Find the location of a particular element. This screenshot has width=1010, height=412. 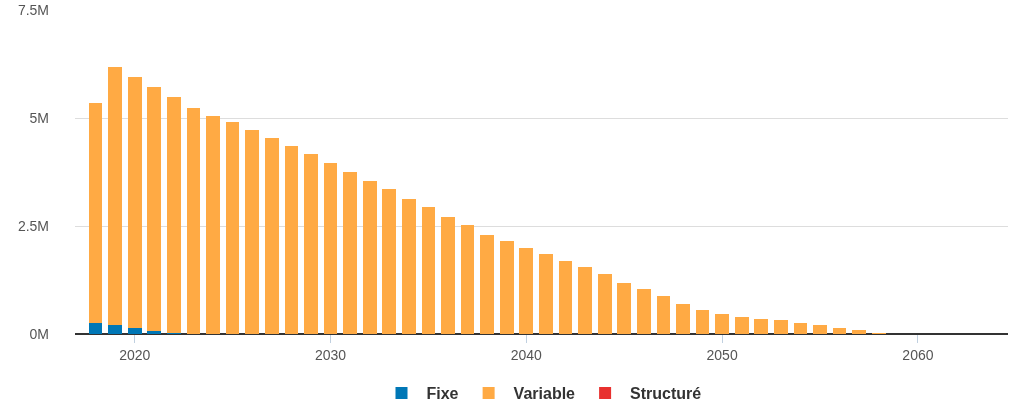

legend-label: Variable is located at coordinates (544, 394).